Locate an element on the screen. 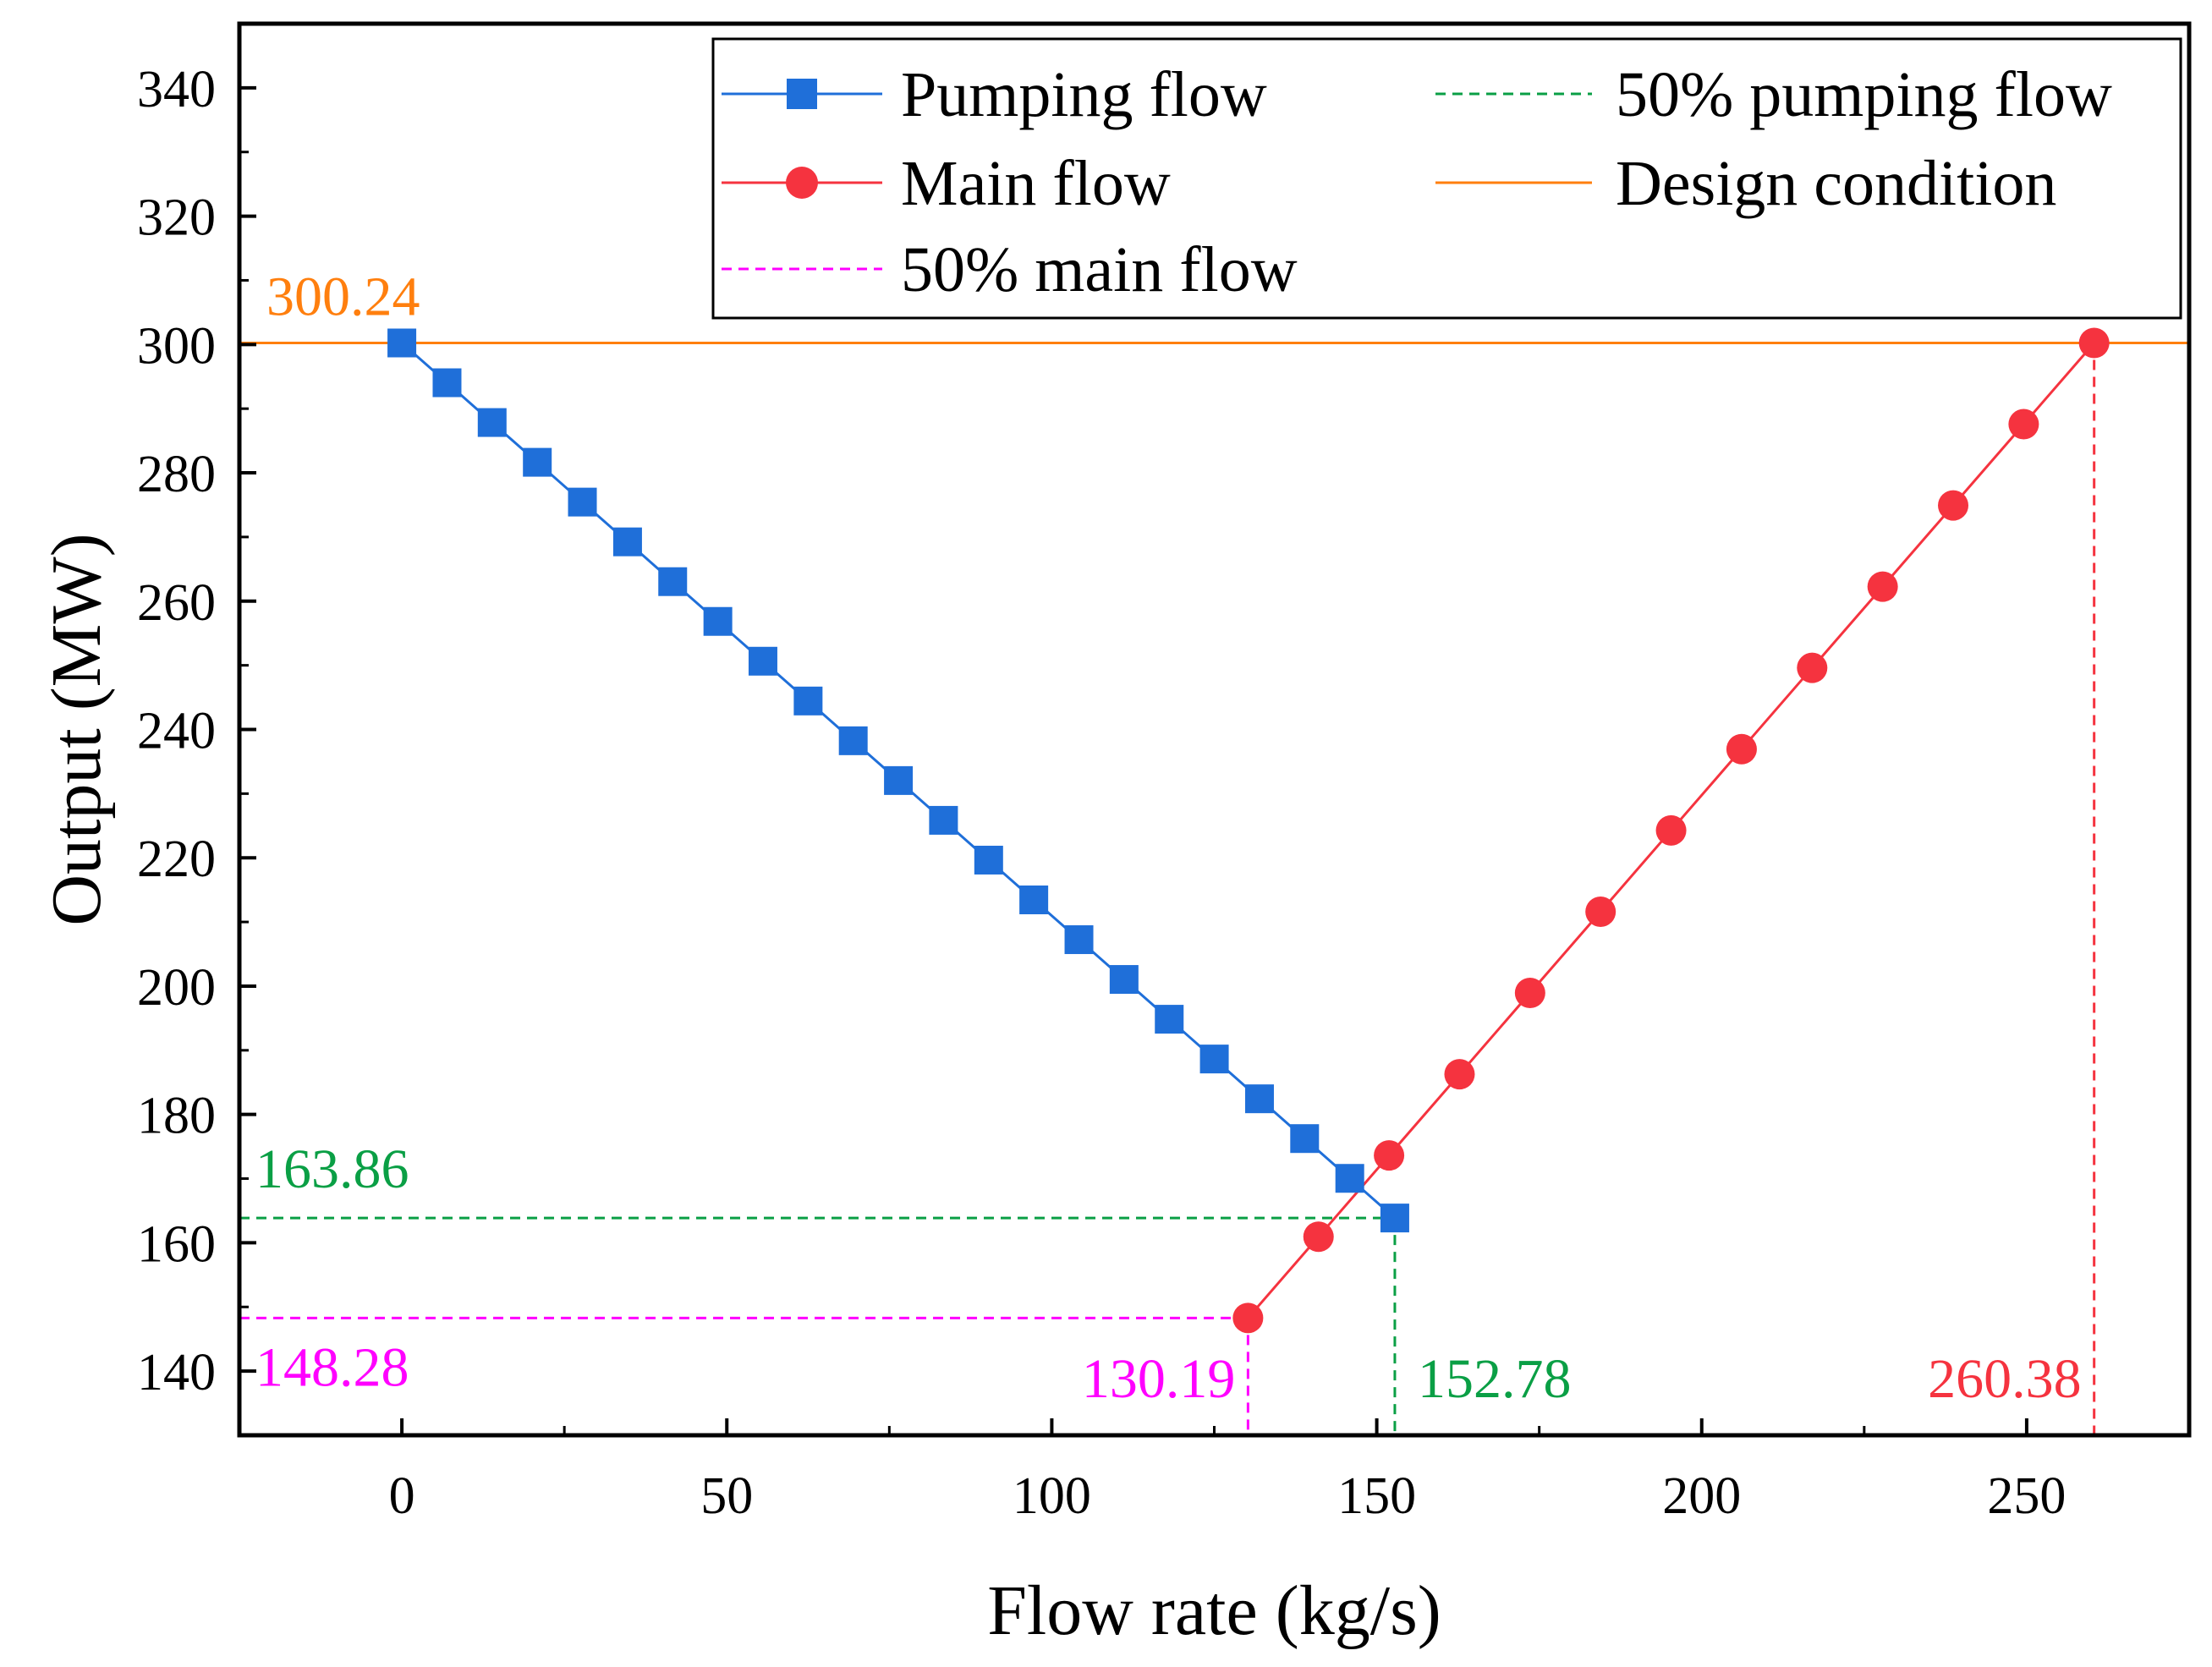 This screenshot has width=2212, height=1667. x-tick-label: 150 is located at coordinates (1376, 1496).